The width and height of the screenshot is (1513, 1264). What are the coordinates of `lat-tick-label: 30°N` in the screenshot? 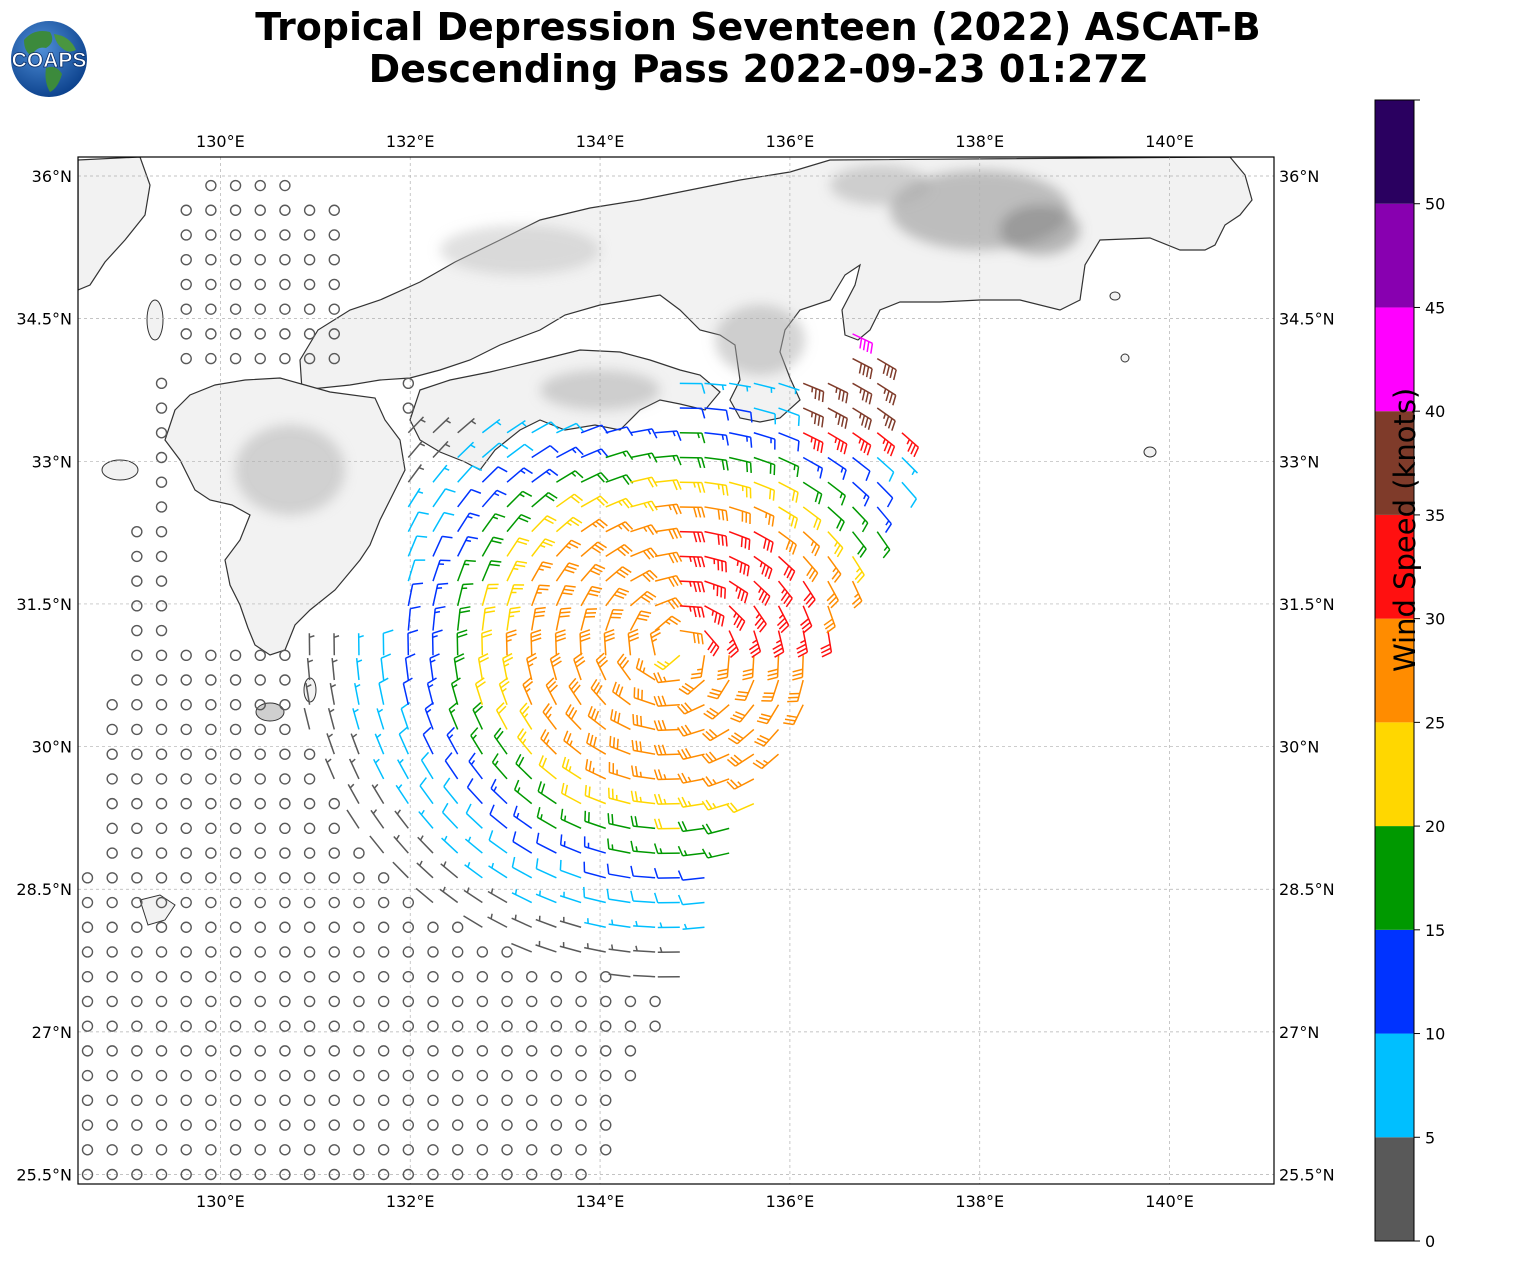 It's located at (52, 747).